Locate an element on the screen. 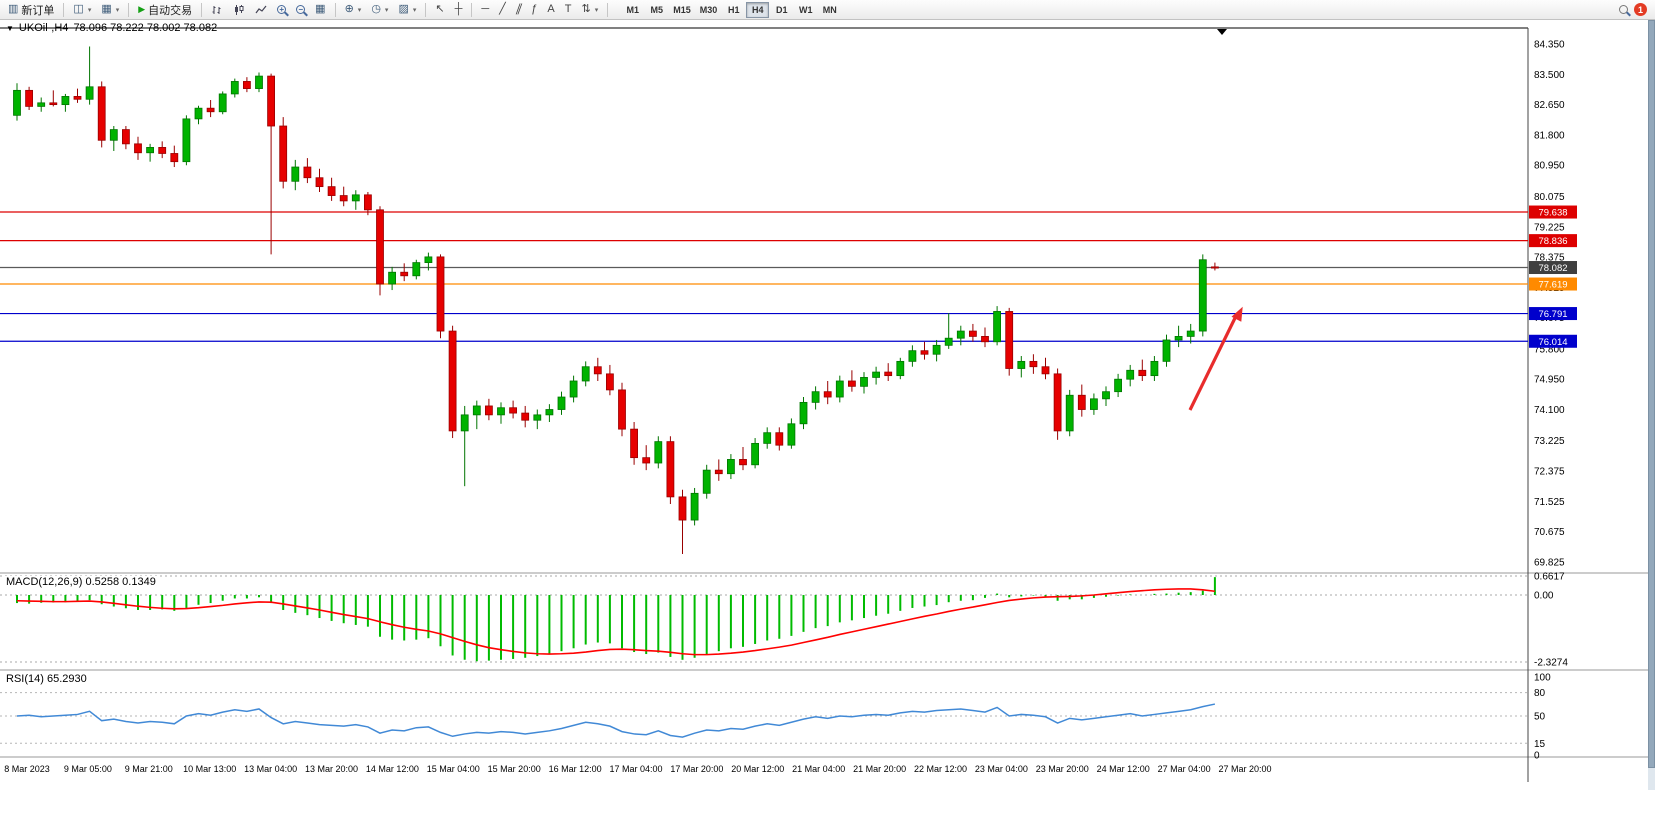 This screenshot has width=1655, height=825. svg-text: 81.800 is located at coordinates (1549, 135).